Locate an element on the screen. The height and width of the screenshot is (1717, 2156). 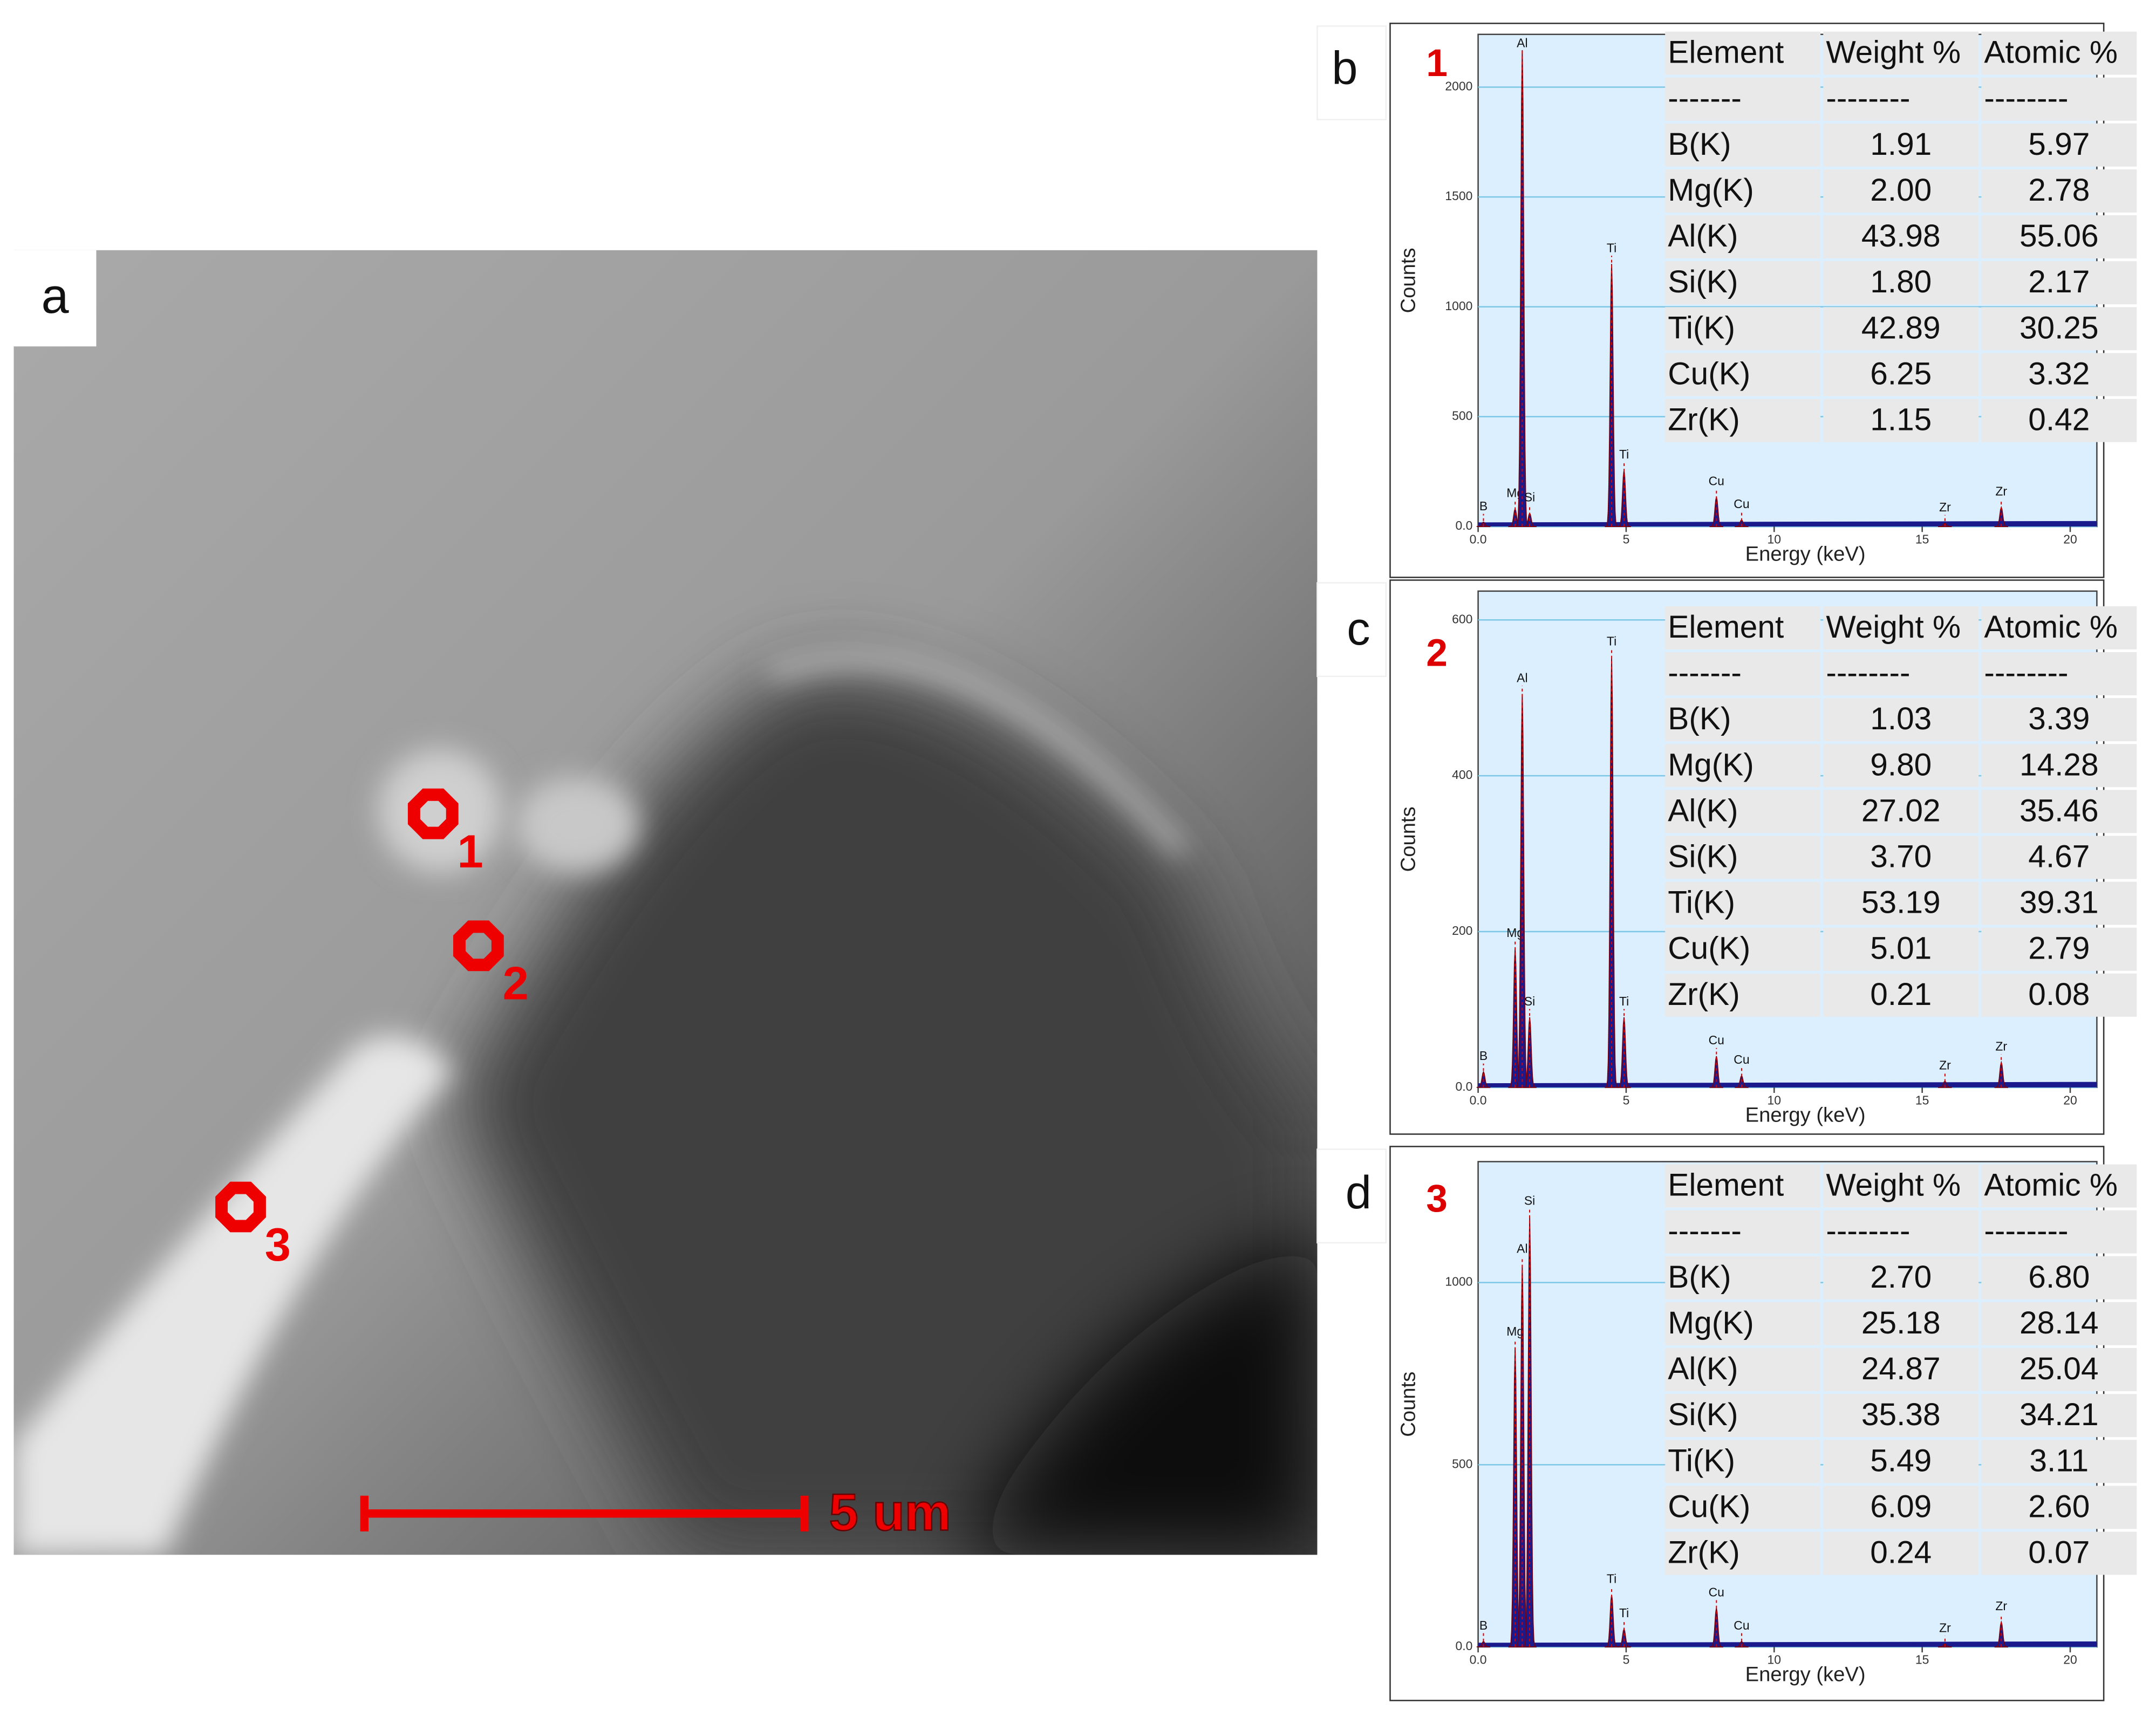
table-text: 28.14 is located at coordinates (2059, 1323).